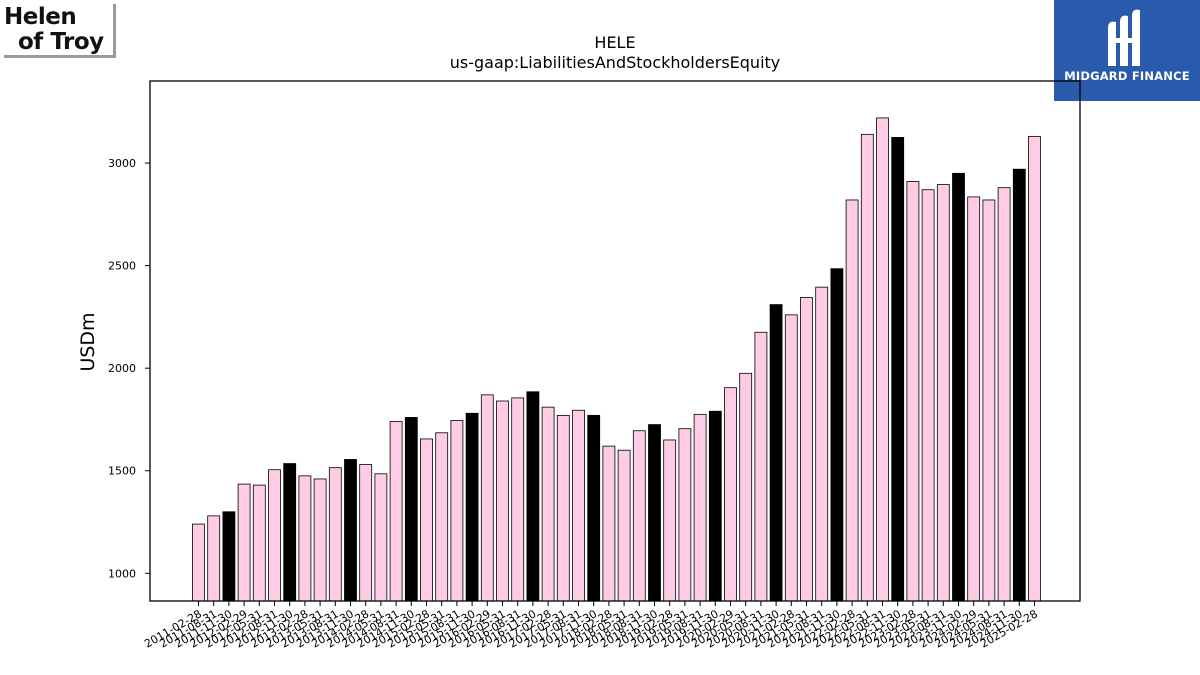 This screenshot has height=675, width=1200. Describe the element at coordinates (61, 42) in the screenshot. I see `logo-line-2: of Troy` at that location.